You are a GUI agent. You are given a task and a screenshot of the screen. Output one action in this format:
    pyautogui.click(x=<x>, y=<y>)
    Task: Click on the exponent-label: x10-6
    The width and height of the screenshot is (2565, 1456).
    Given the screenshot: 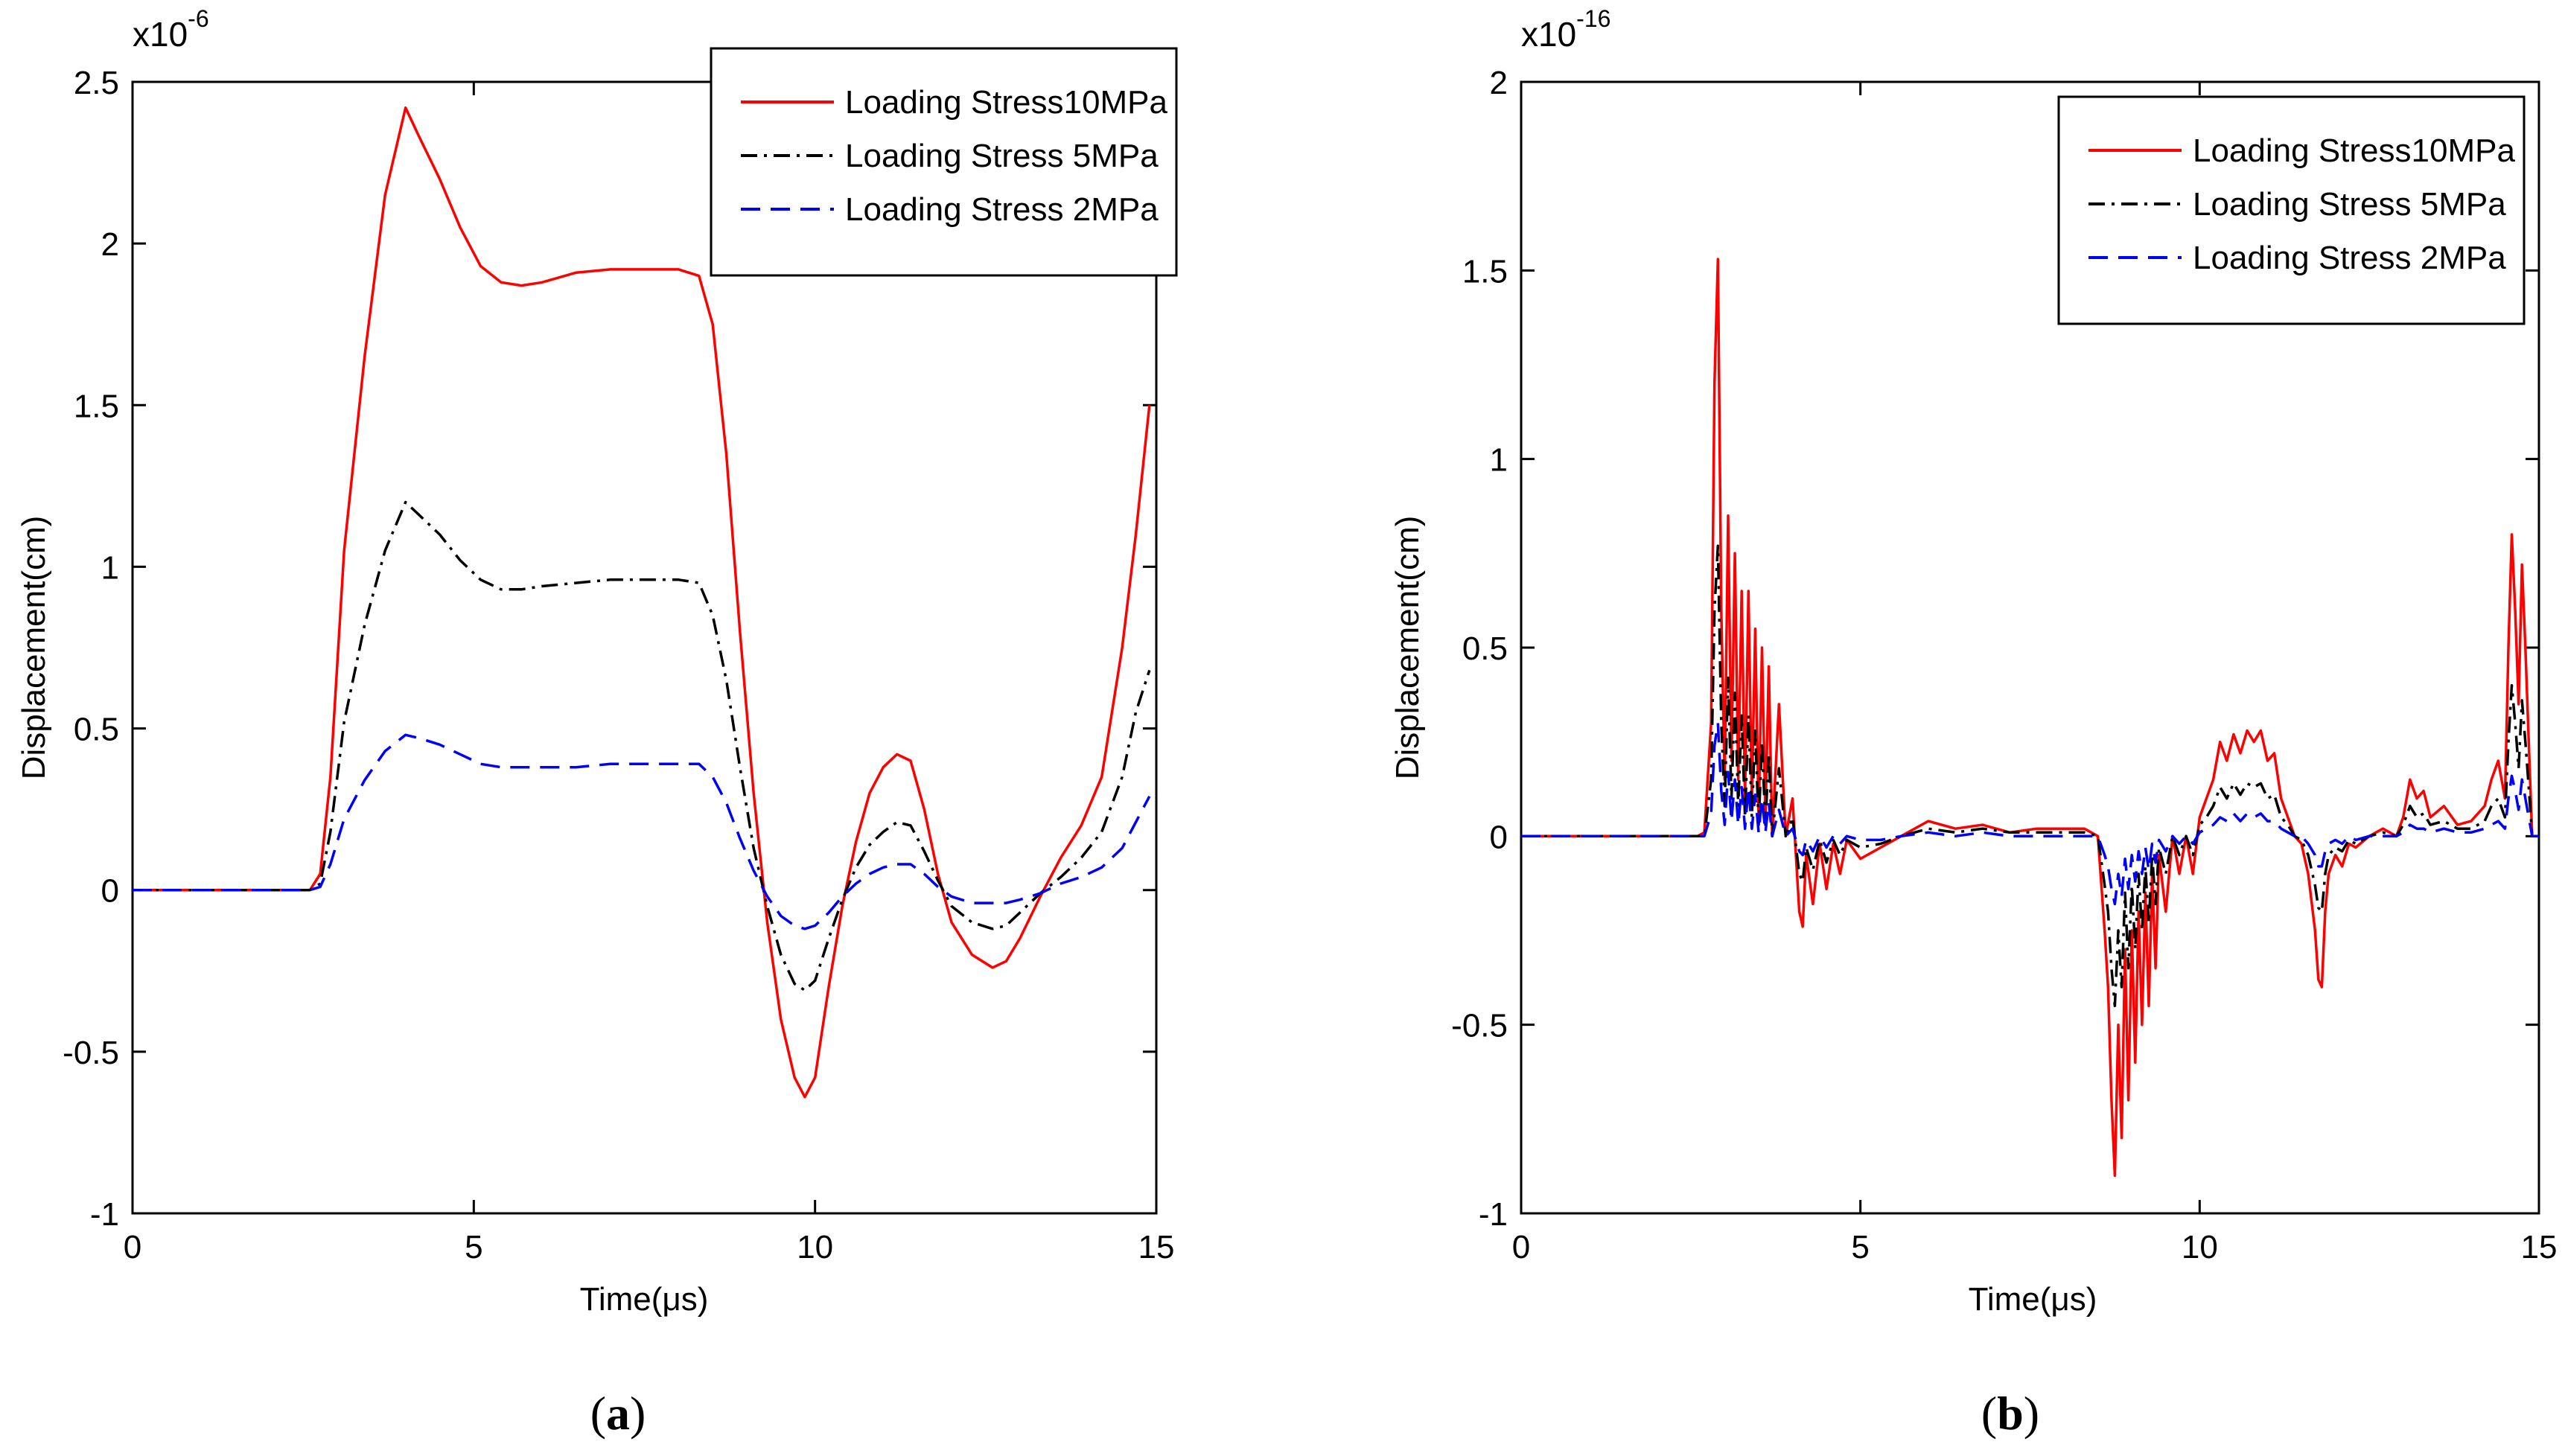 What is the action you would take?
    pyautogui.click(x=171, y=29)
    